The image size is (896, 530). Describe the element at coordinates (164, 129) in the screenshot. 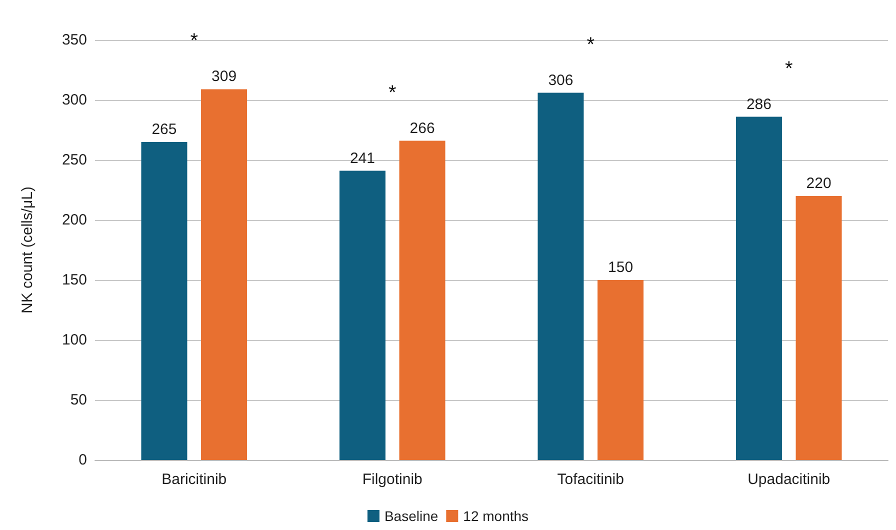

I see `data-label: 265` at that location.